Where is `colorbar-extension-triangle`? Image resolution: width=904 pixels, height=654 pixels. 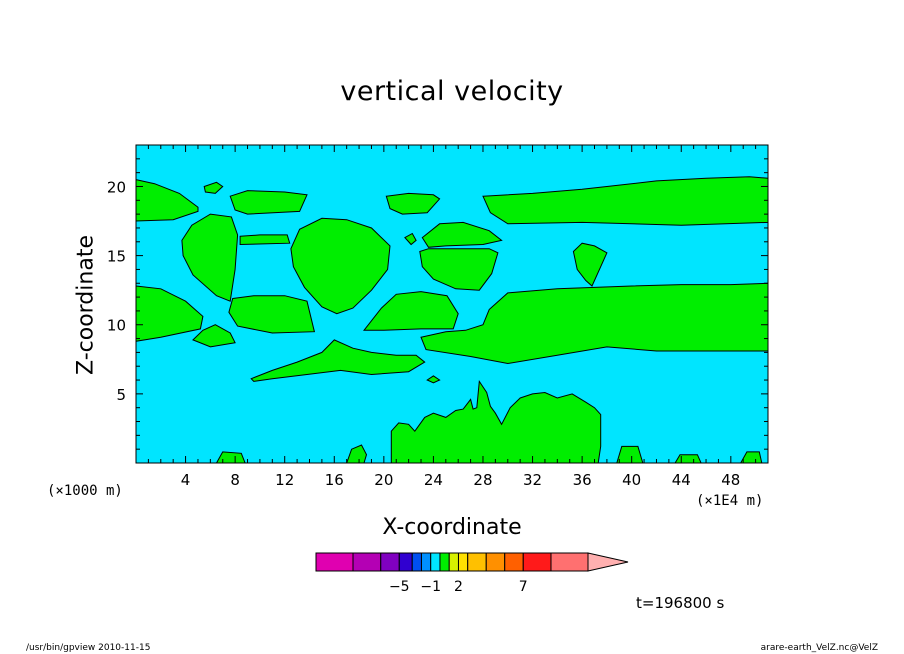 colorbar-extension-triangle is located at coordinates (608, 562).